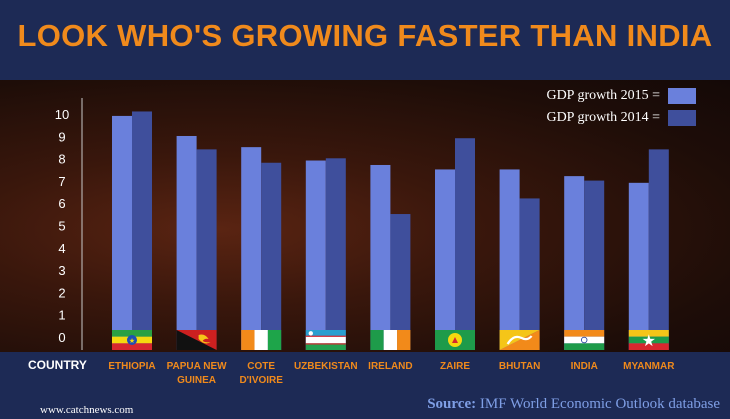 The image size is (730, 419). What do you see at coordinates (326, 366) in the screenshot?
I see `category-label: UZBEKISTAN` at bounding box center [326, 366].